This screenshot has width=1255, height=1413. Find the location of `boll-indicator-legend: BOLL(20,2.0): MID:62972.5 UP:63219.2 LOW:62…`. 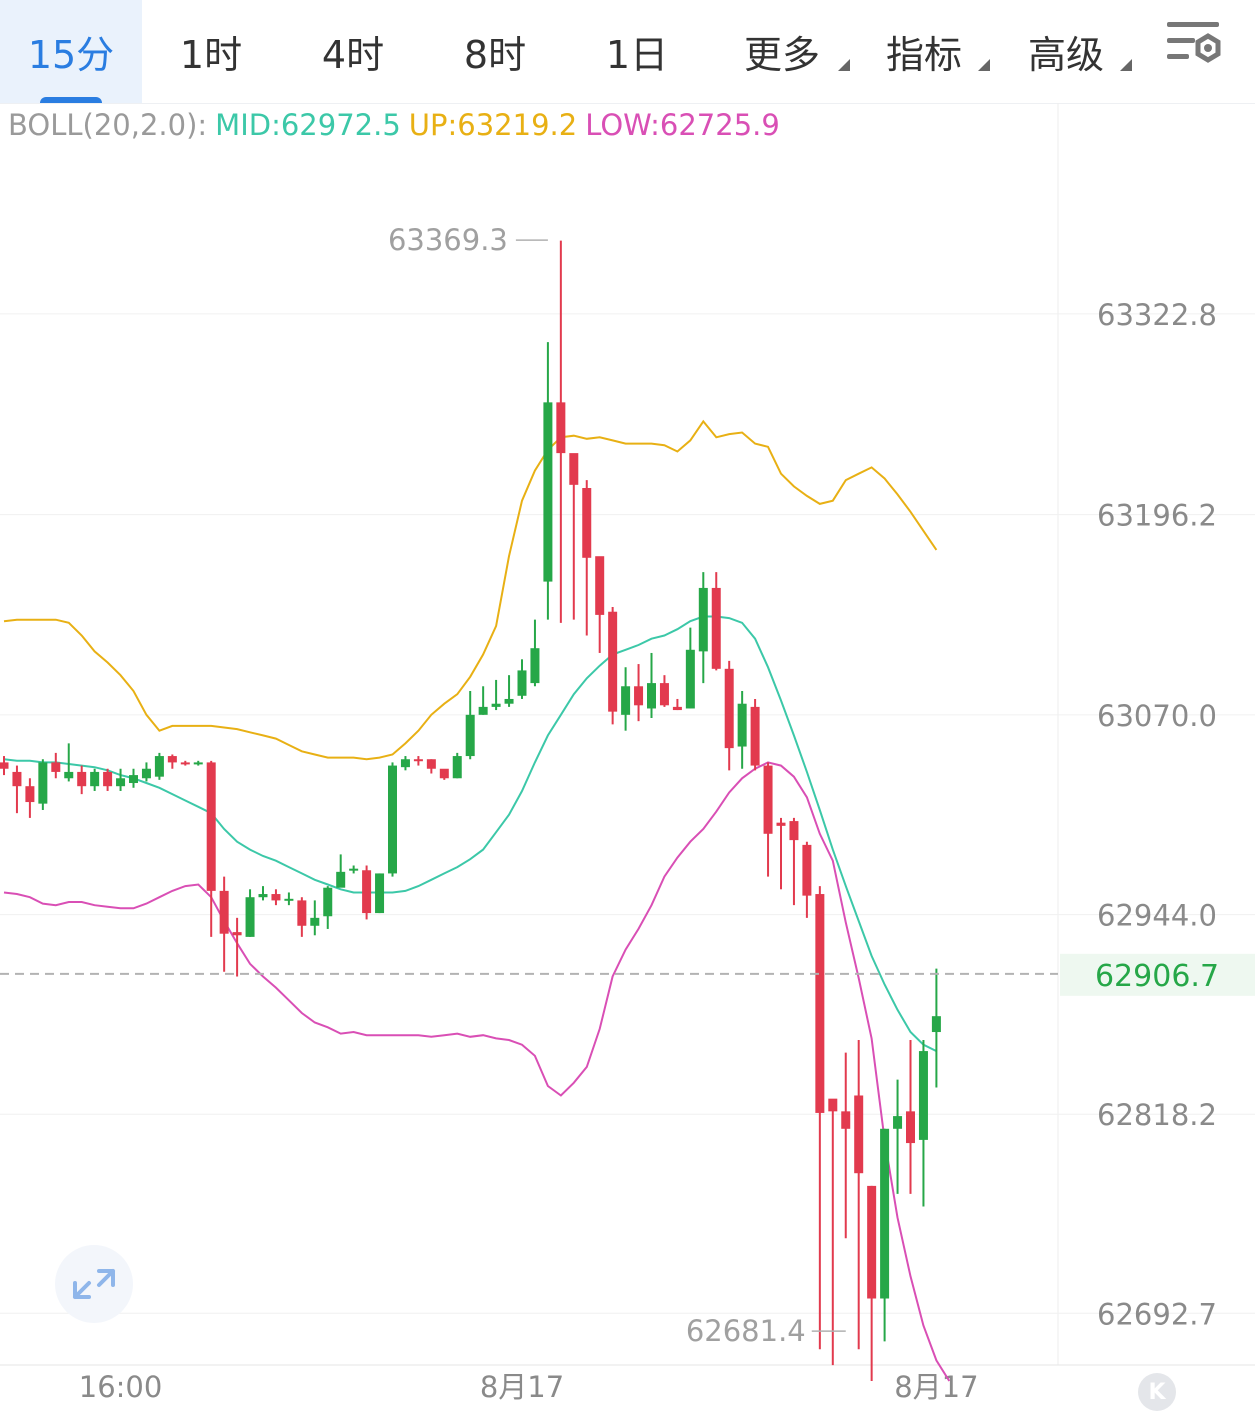

boll-indicator-legend: BOLL(20,2.0): MID:62972.5 UP:63219.2 LOW:62… is located at coordinates (398, 125).